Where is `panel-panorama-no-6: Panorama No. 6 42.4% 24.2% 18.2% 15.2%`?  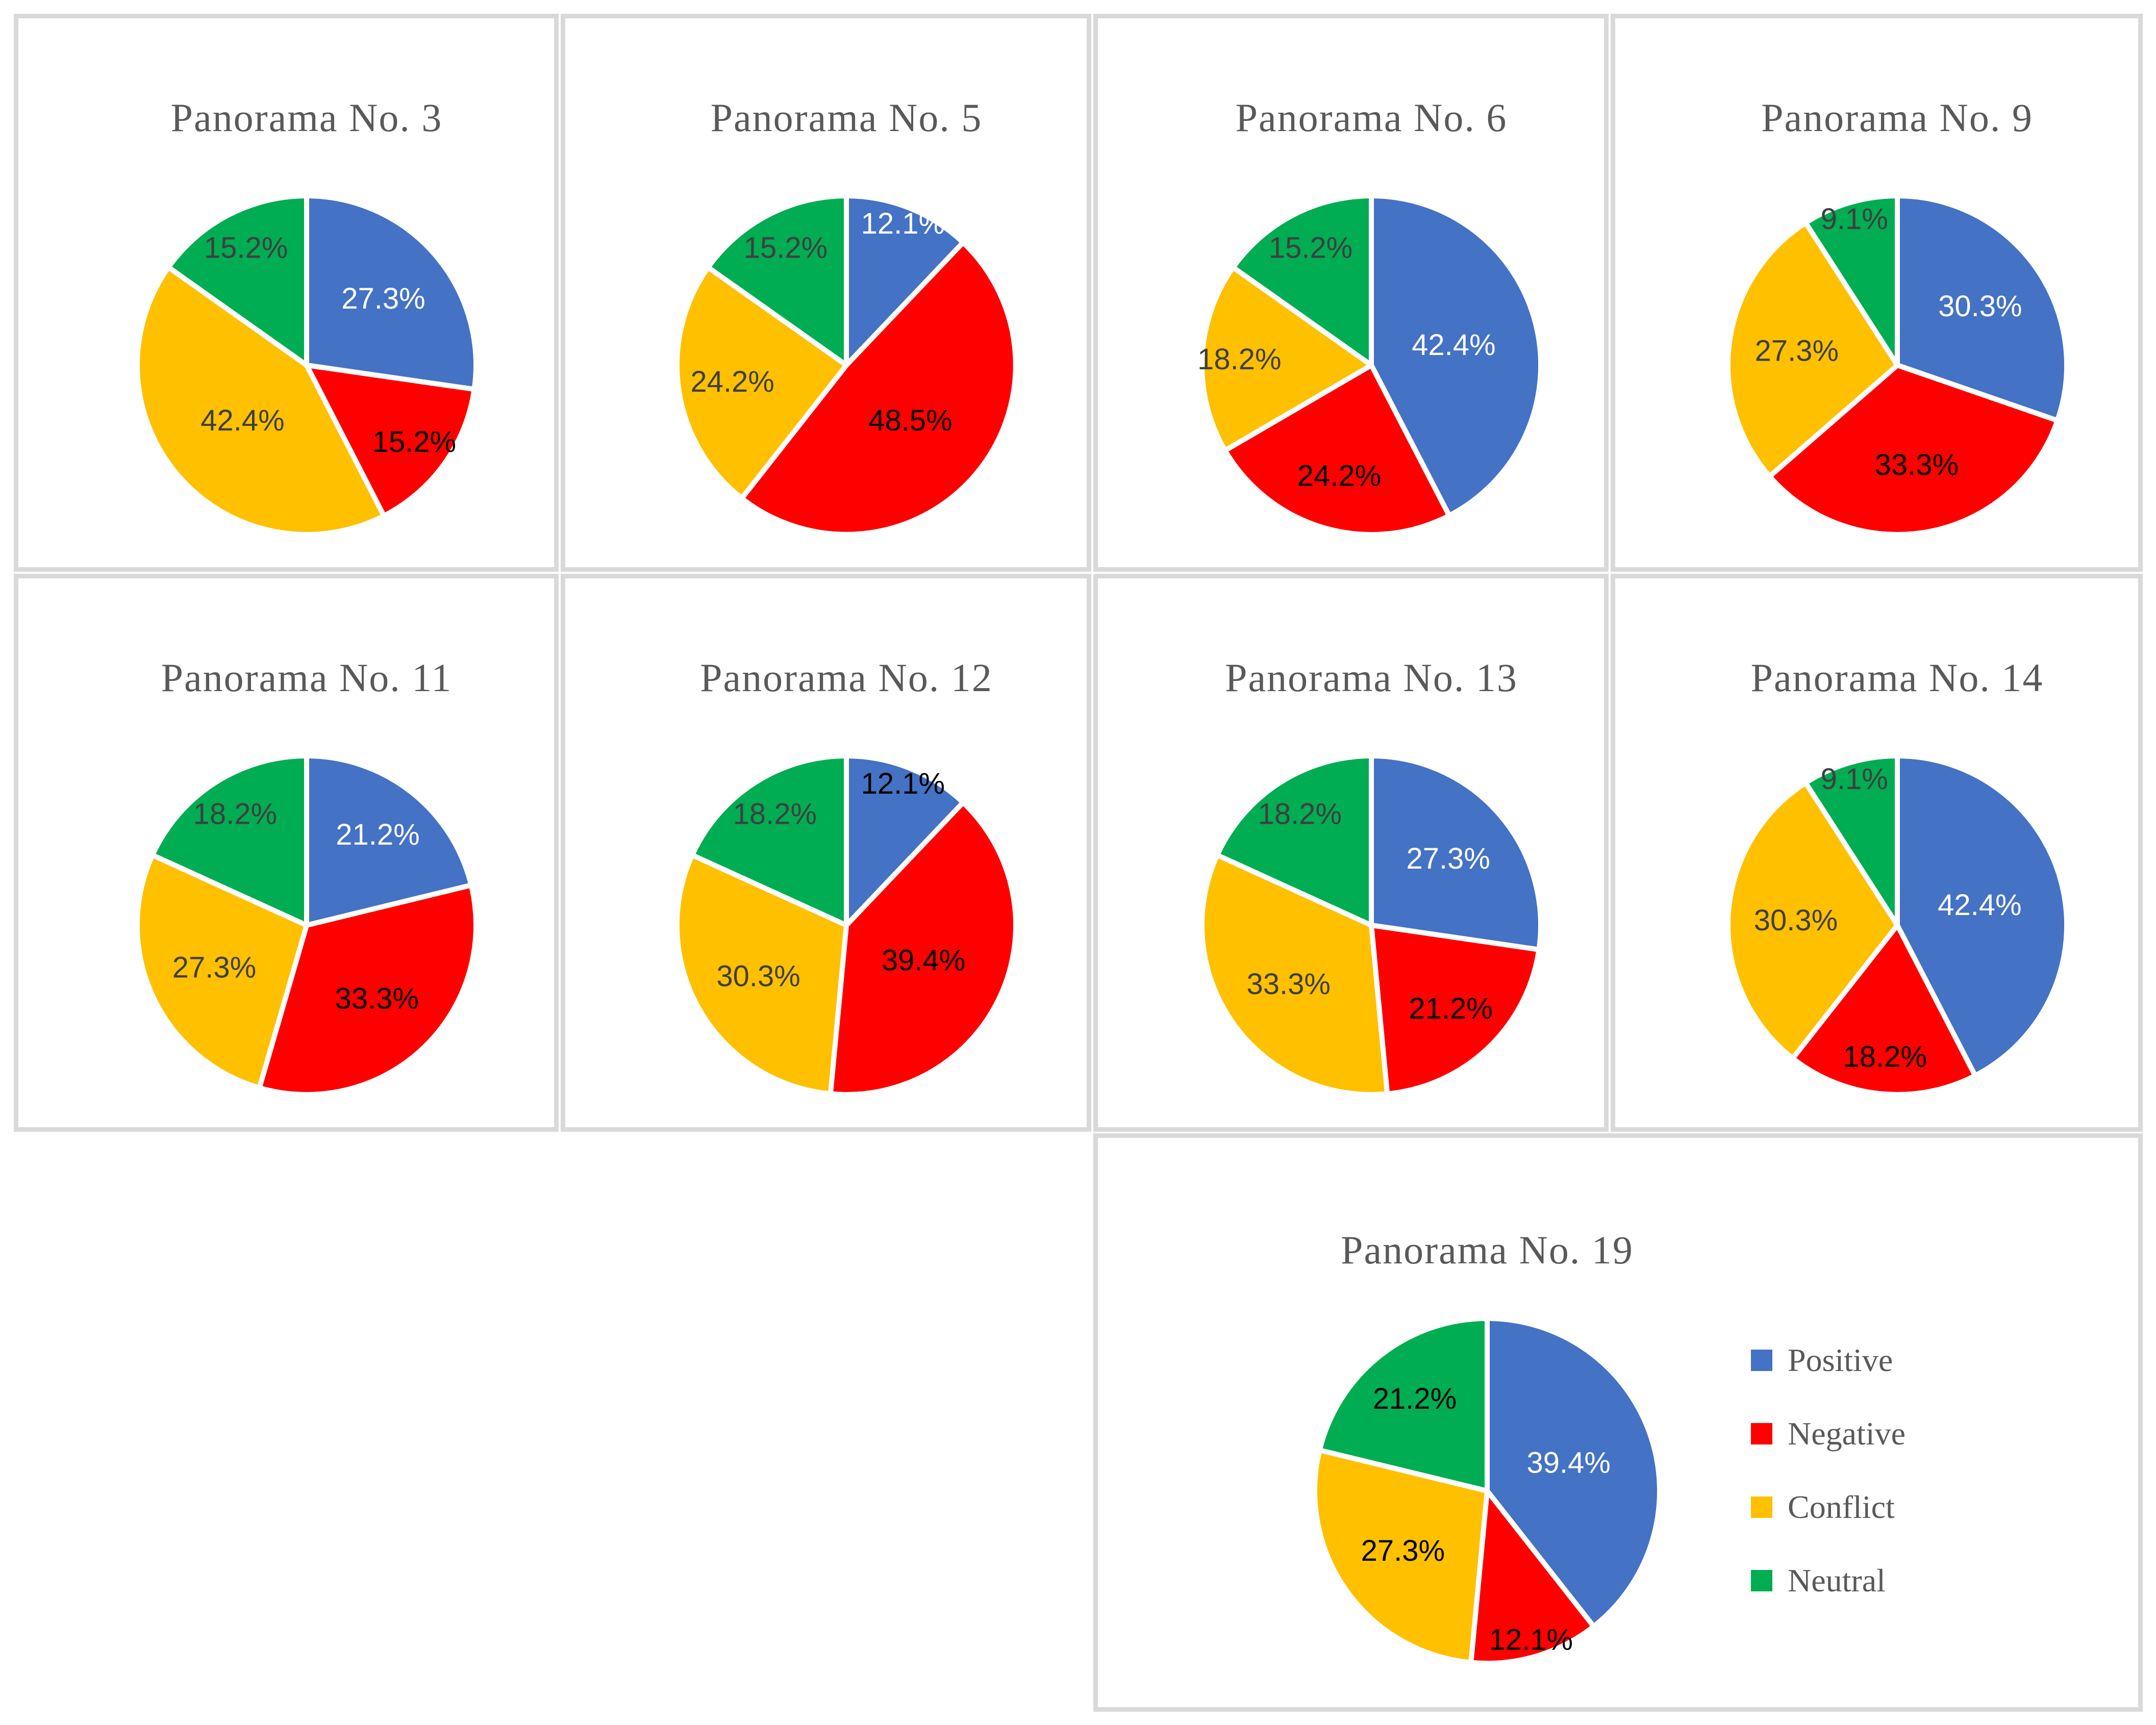
panel-panorama-no-6: Panorama No. 6 42.4% 24.2% 18.2% 15.2% is located at coordinates (1351, 293).